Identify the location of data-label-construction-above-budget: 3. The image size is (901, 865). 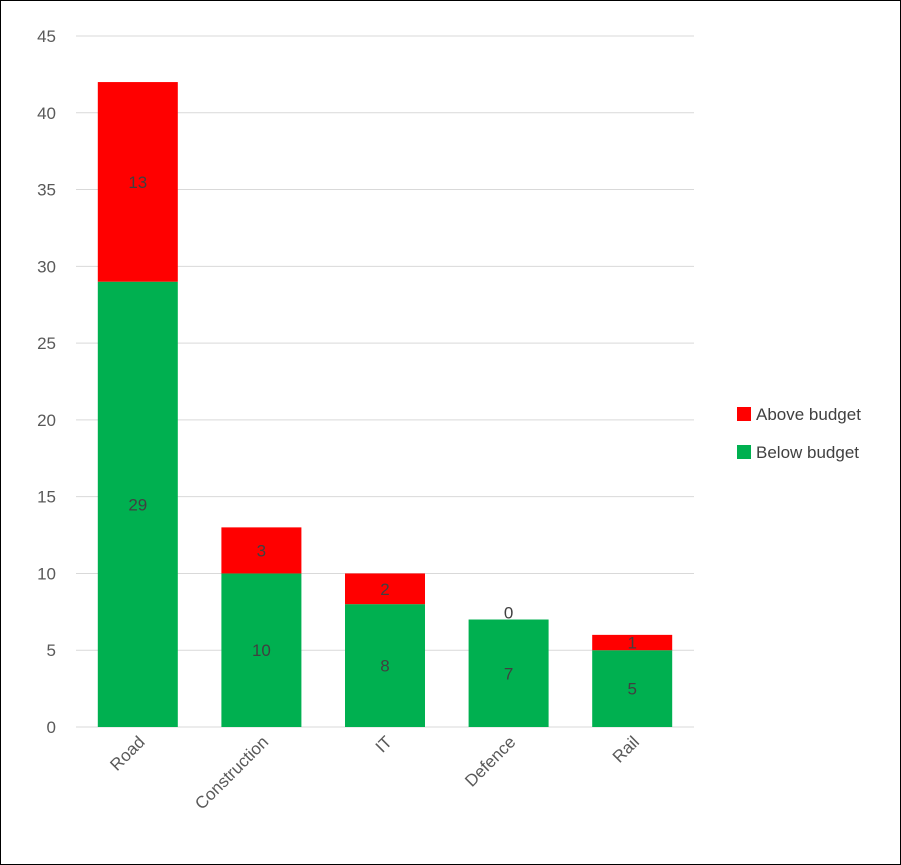
(261, 550).